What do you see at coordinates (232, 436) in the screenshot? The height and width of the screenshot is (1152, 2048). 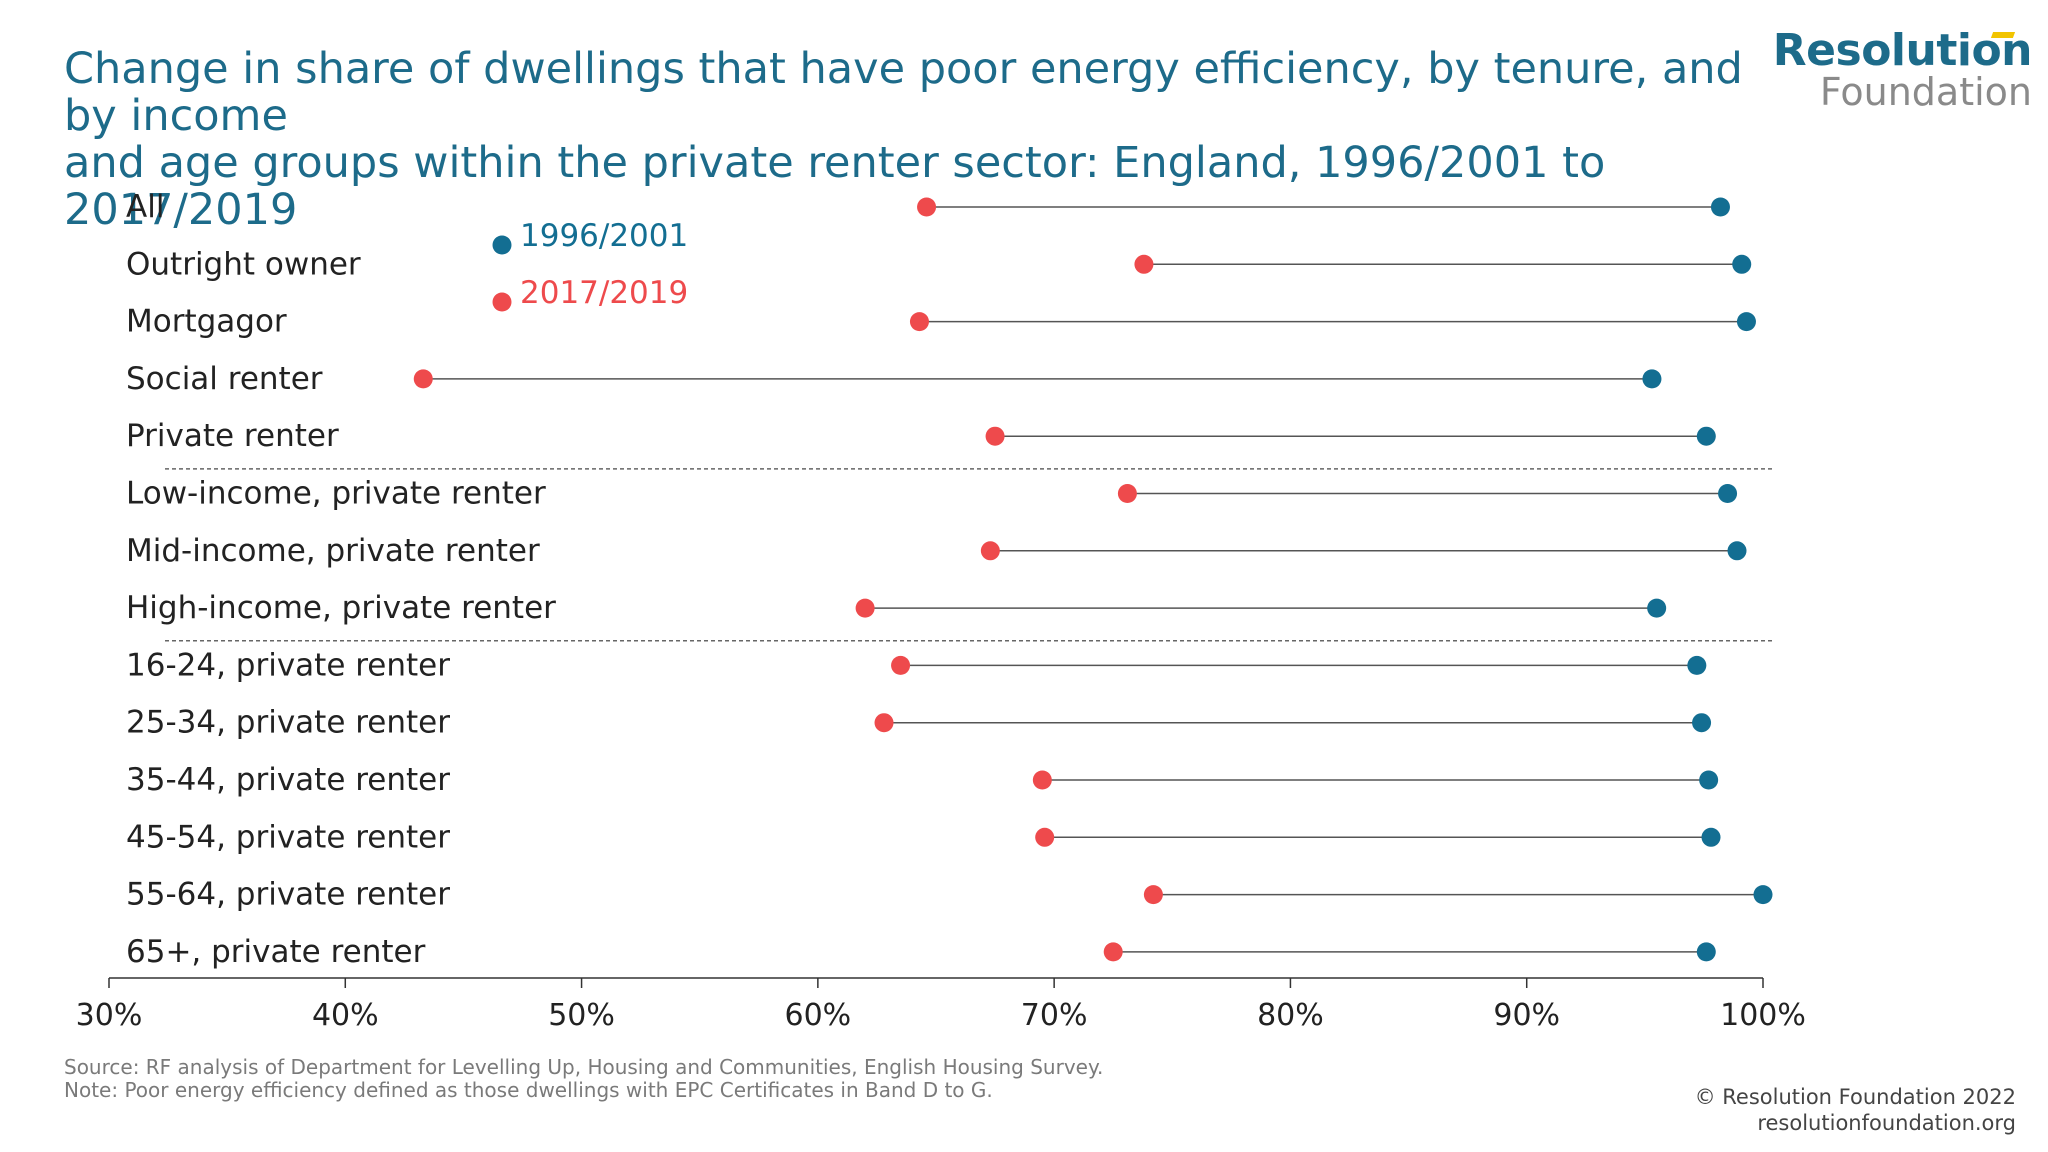 I see `category-label: Private renter` at bounding box center [232, 436].